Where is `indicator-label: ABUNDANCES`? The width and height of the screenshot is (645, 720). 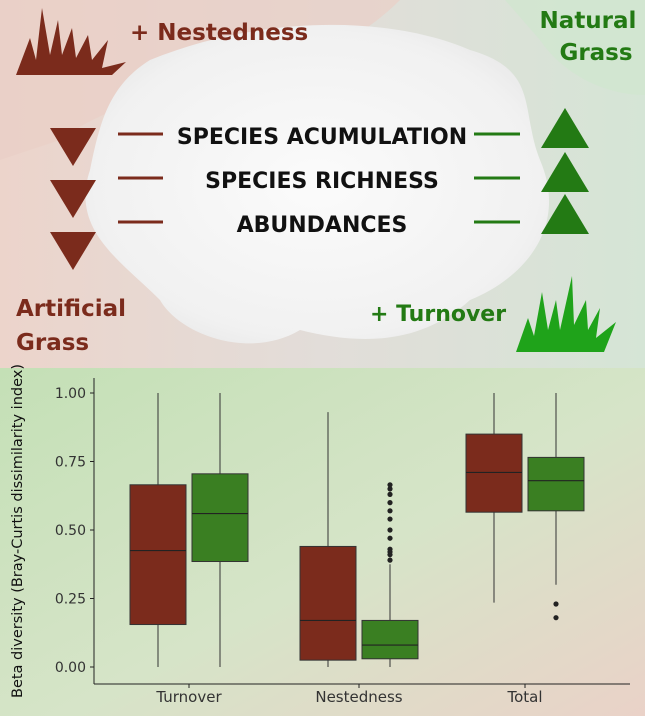 indicator-label: ABUNDANCES is located at coordinates (322, 225).